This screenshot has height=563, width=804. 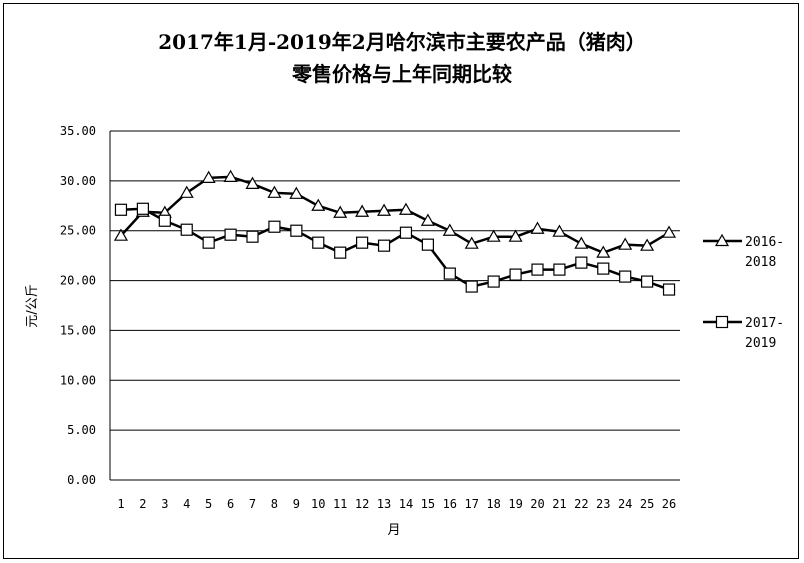 I want to click on series-square, so click(x=395, y=249).